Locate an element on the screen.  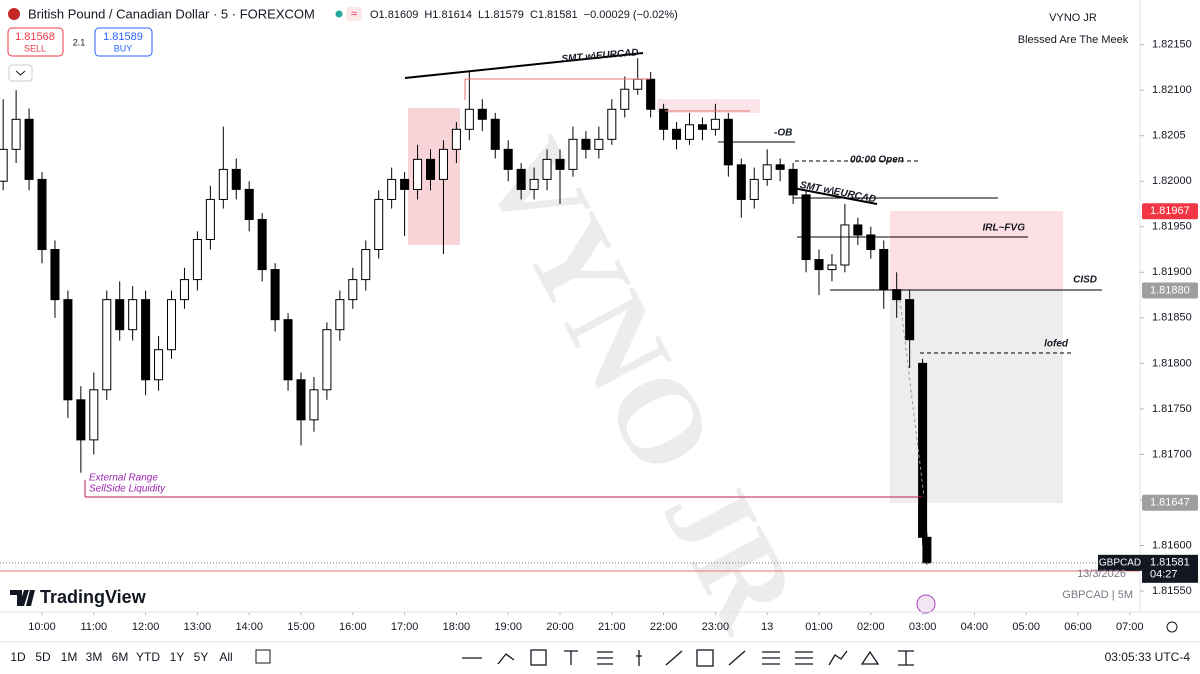
buy-label: BUY is located at coordinates (123, 48).